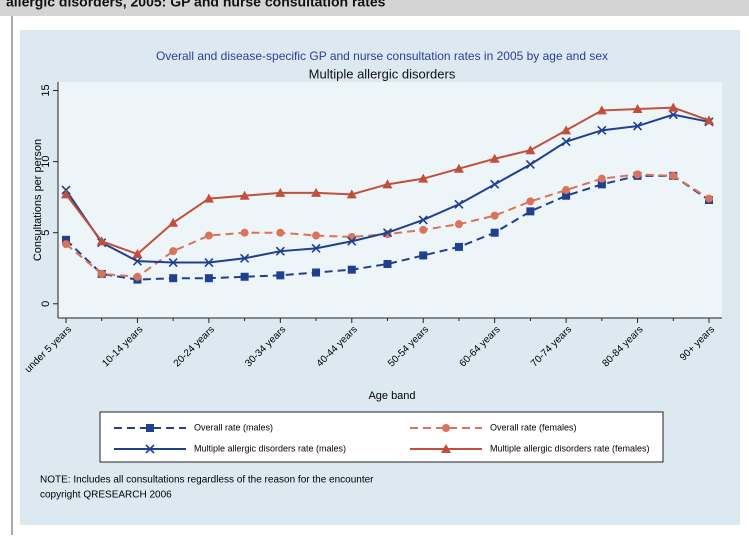 The image size is (749, 540). What do you see at coordinates (270, 448) in the screenshot?
I see `legend-label: Multiple allergic disorders rate (males)` at bounding box center [270, 448].